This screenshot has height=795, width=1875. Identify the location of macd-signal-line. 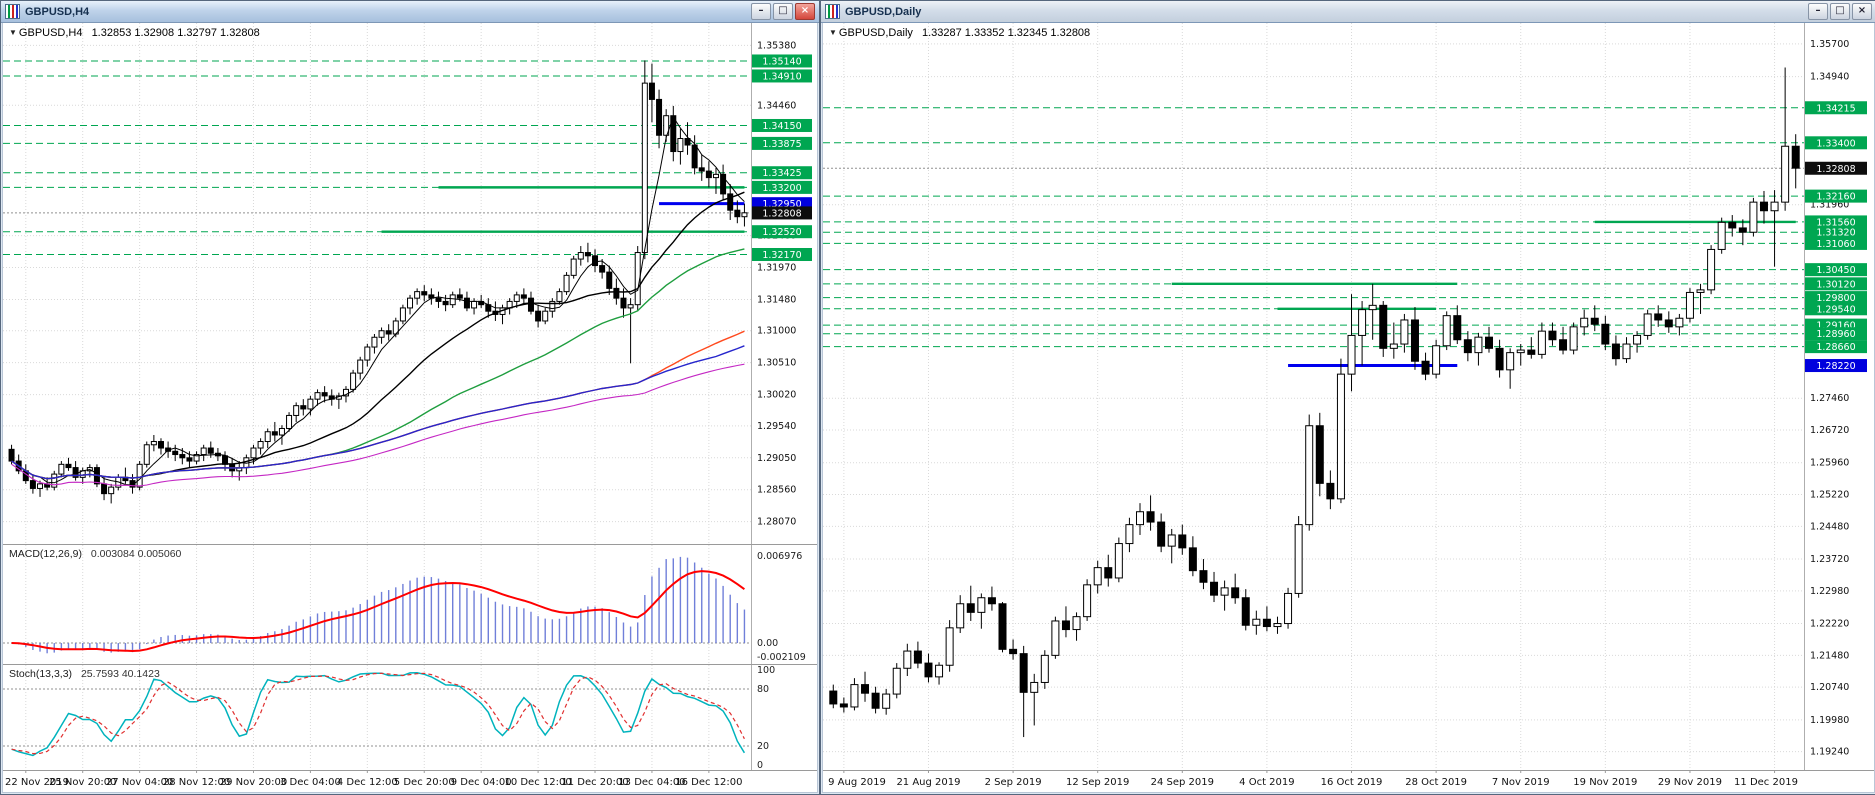
(378, 611).